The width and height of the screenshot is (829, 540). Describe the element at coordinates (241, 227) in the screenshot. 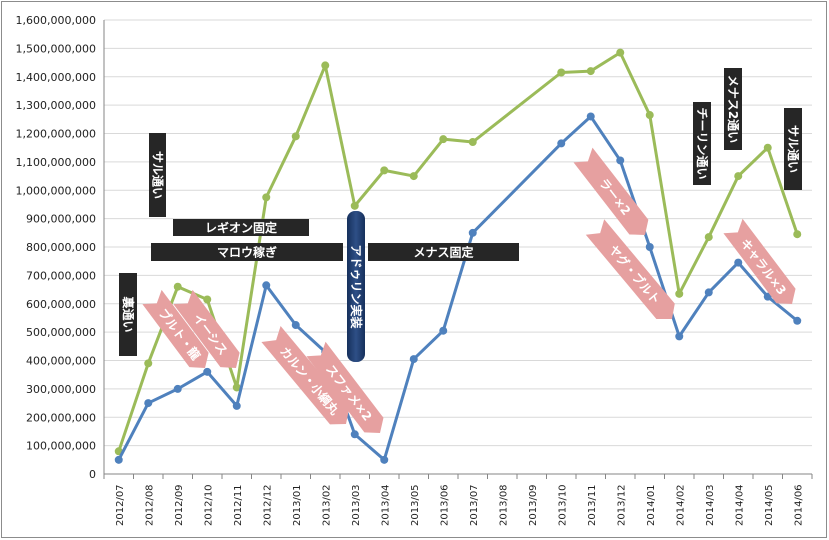

I see `annotation-dark-box: レギオン固定` at that location.